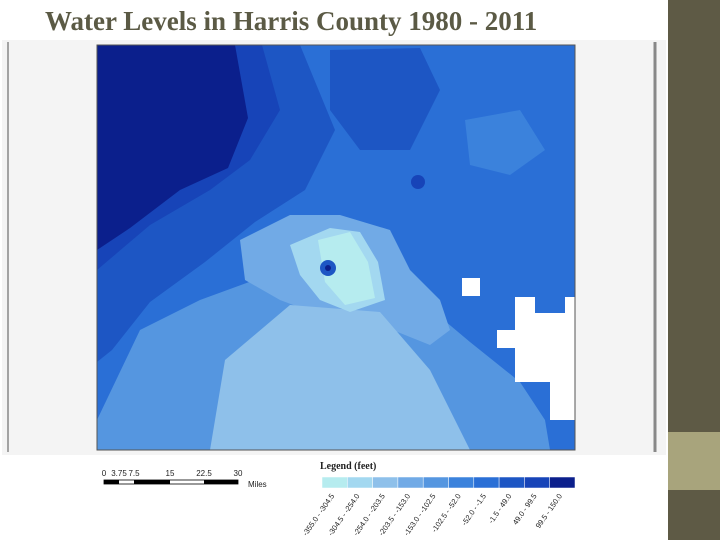  Describe the element at coordinates (348, 466) in the screenshot. I see `legend-title: Legend (feet)` at that location.